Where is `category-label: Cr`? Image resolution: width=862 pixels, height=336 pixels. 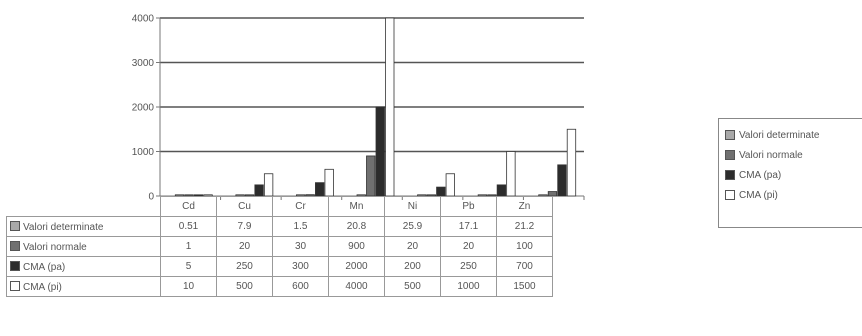 category-label: Cr is located at coordinates (300, 206).